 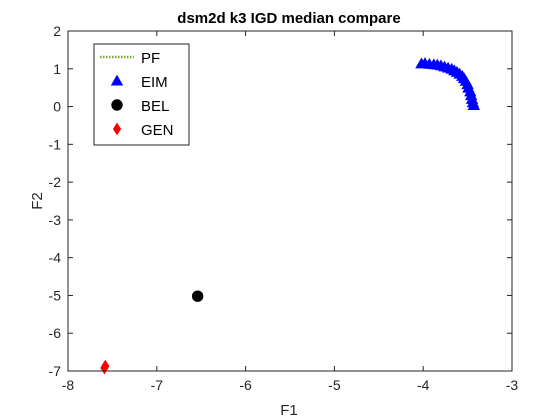 I want to click on chart-title: dsm2d k3 IGD median compare, so click(x=288, y=18).